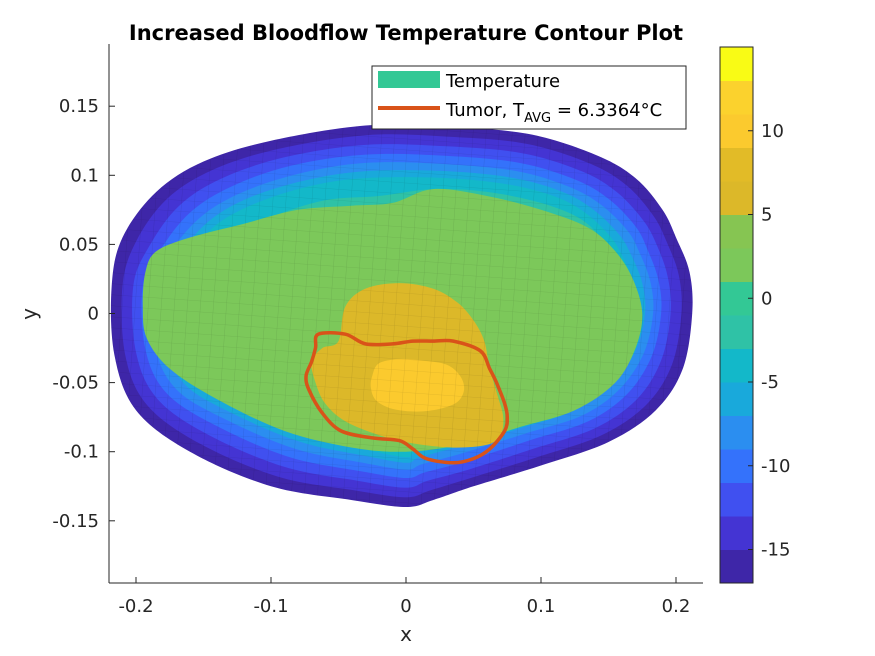  I want to click on colorbar-frame, so click(736, 315).